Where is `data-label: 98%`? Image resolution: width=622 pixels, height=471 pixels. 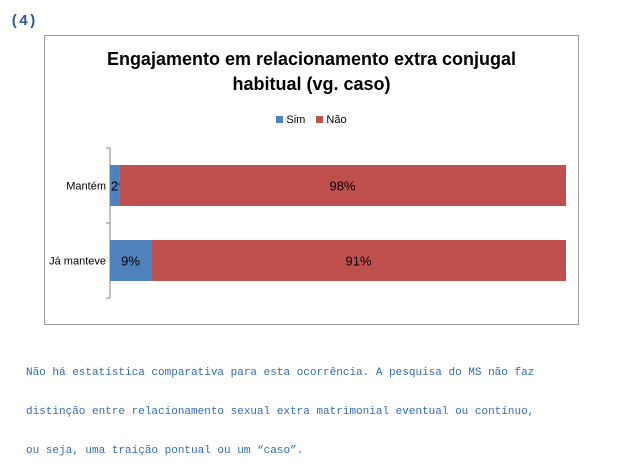
data-label: 98% is located at coordinates (343, 186).